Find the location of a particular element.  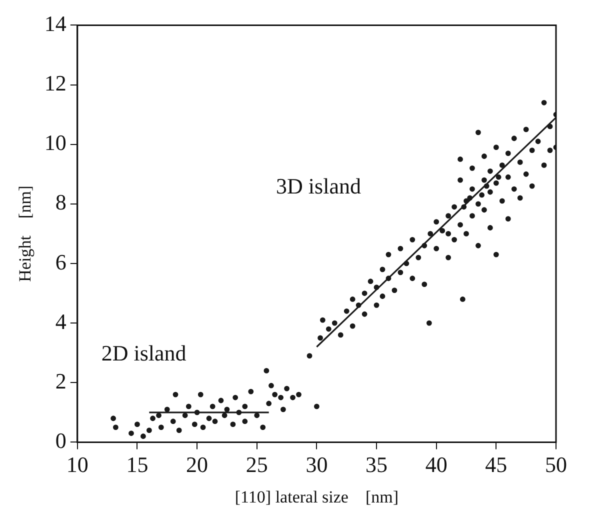

y-tick-label: 14 is located at coordinates (55, 23).